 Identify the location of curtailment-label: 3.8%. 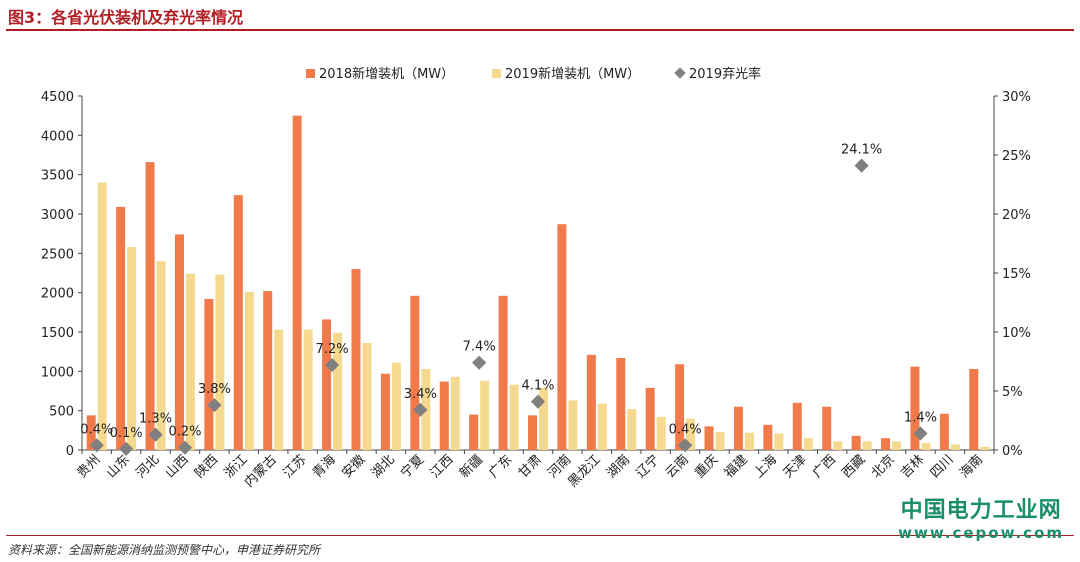
(214, 389).